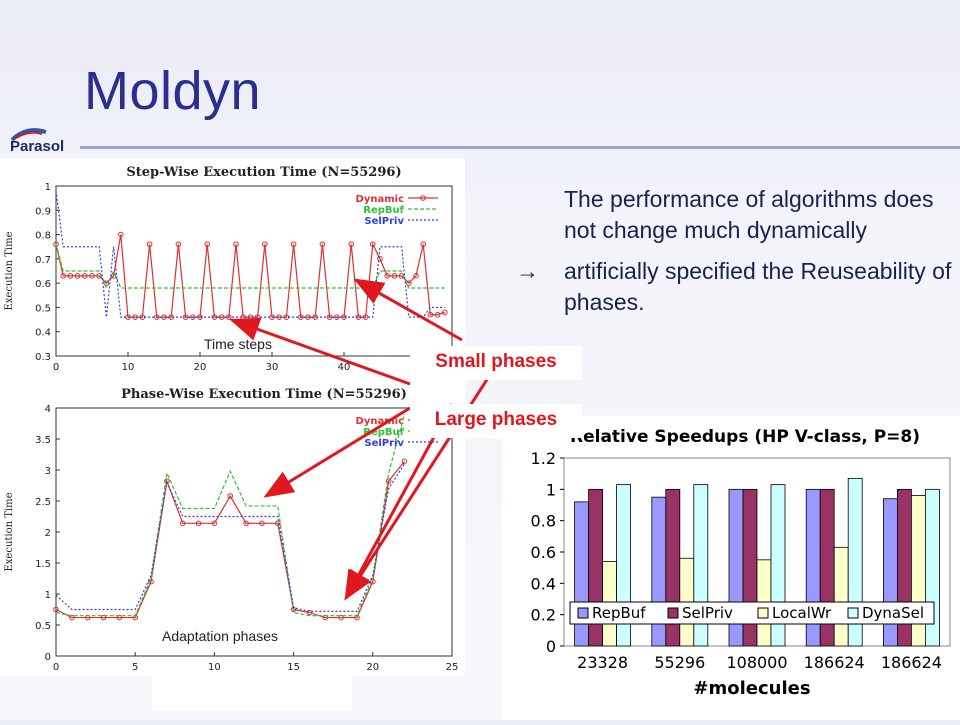 This screenshot has width=960, height=725. Describe the element at coordinates (43, 440) in the screenshot. I see `phase-y-tick-label: 3.5` at that location.